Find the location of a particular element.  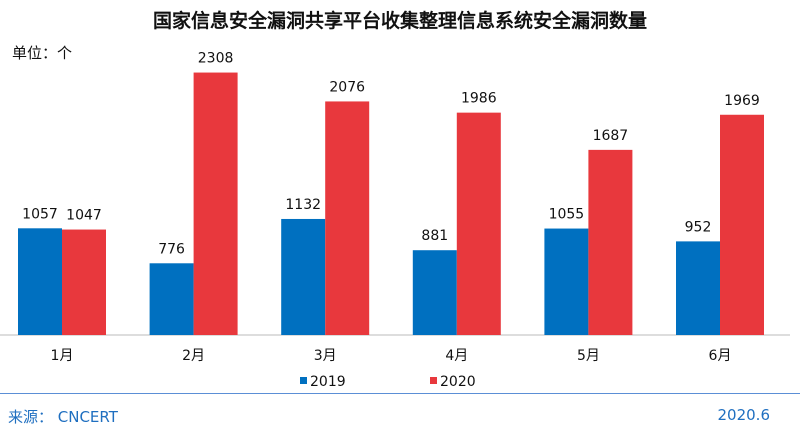

x-tick-label: 1月 is located at coordinates (62, 356).